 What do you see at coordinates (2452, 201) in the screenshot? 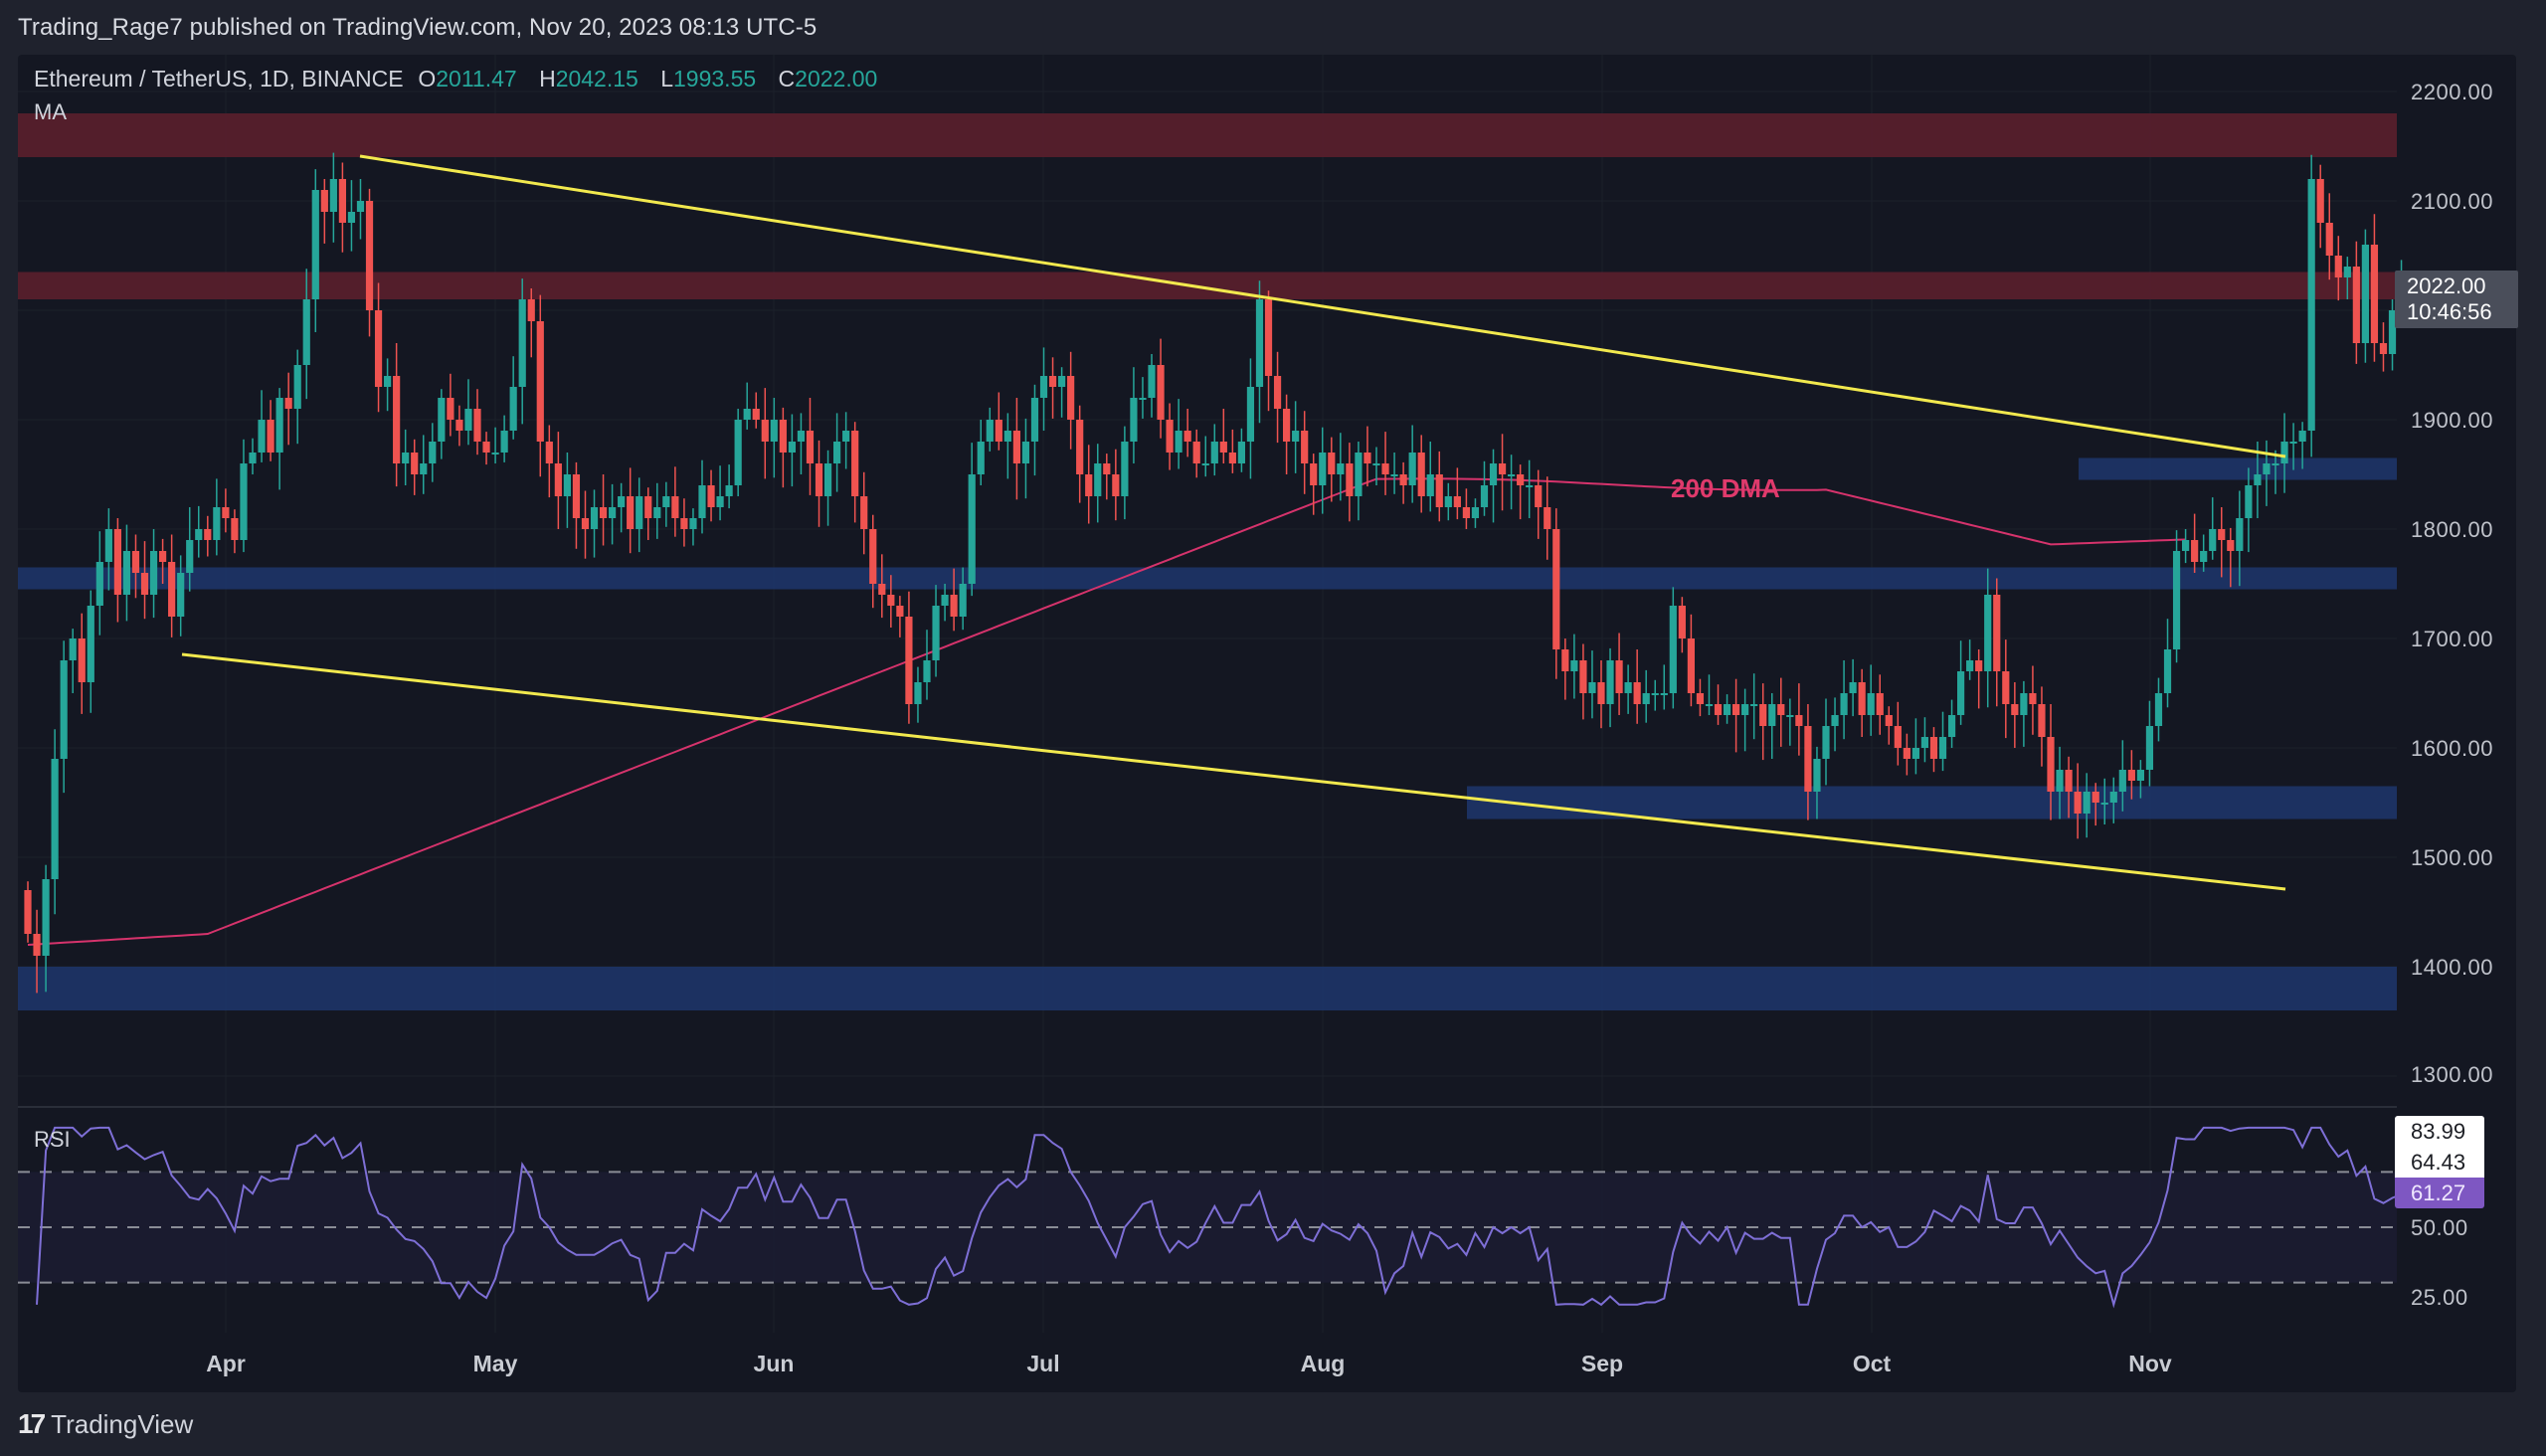
I see `price-label: 2100.00` at bounding box center [2452, 201].